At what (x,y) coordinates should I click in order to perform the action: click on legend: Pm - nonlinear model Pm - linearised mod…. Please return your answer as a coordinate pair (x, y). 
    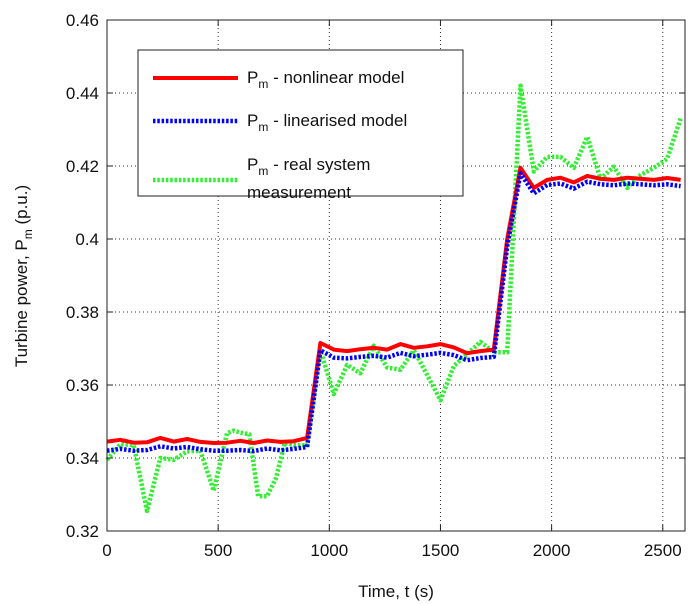
    Looking at the image, I should click on (300, 125).